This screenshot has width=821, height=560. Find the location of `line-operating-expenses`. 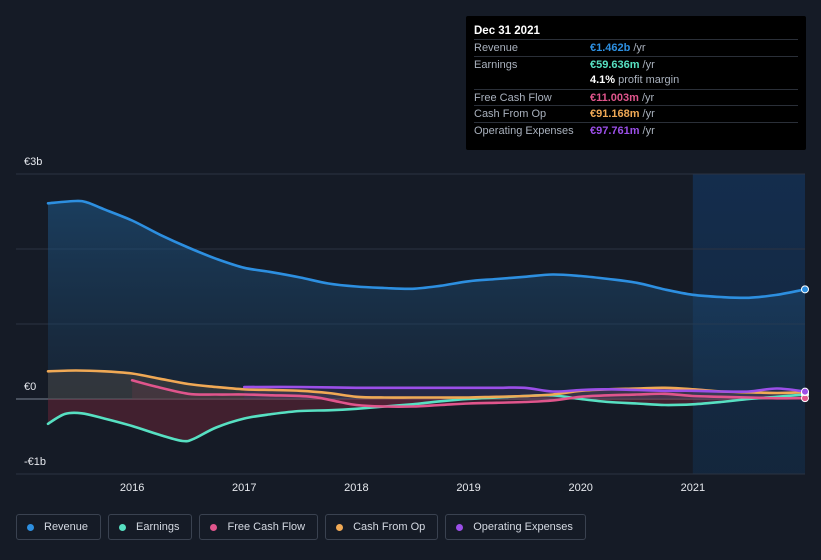

line-operating-expenses is located at coordinates (525, 389).